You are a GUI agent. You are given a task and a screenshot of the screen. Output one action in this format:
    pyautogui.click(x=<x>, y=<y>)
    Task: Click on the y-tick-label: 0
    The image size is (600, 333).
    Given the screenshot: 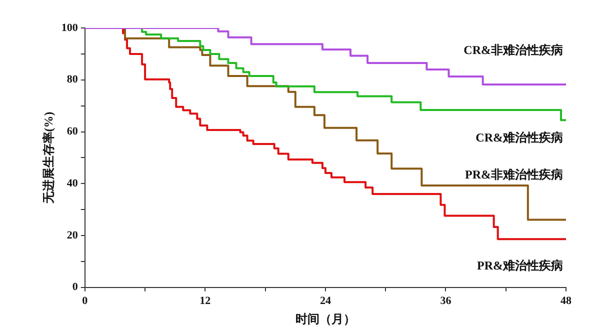 What is the action you would take?
    pyautogui.click(x=75, y=287)
    